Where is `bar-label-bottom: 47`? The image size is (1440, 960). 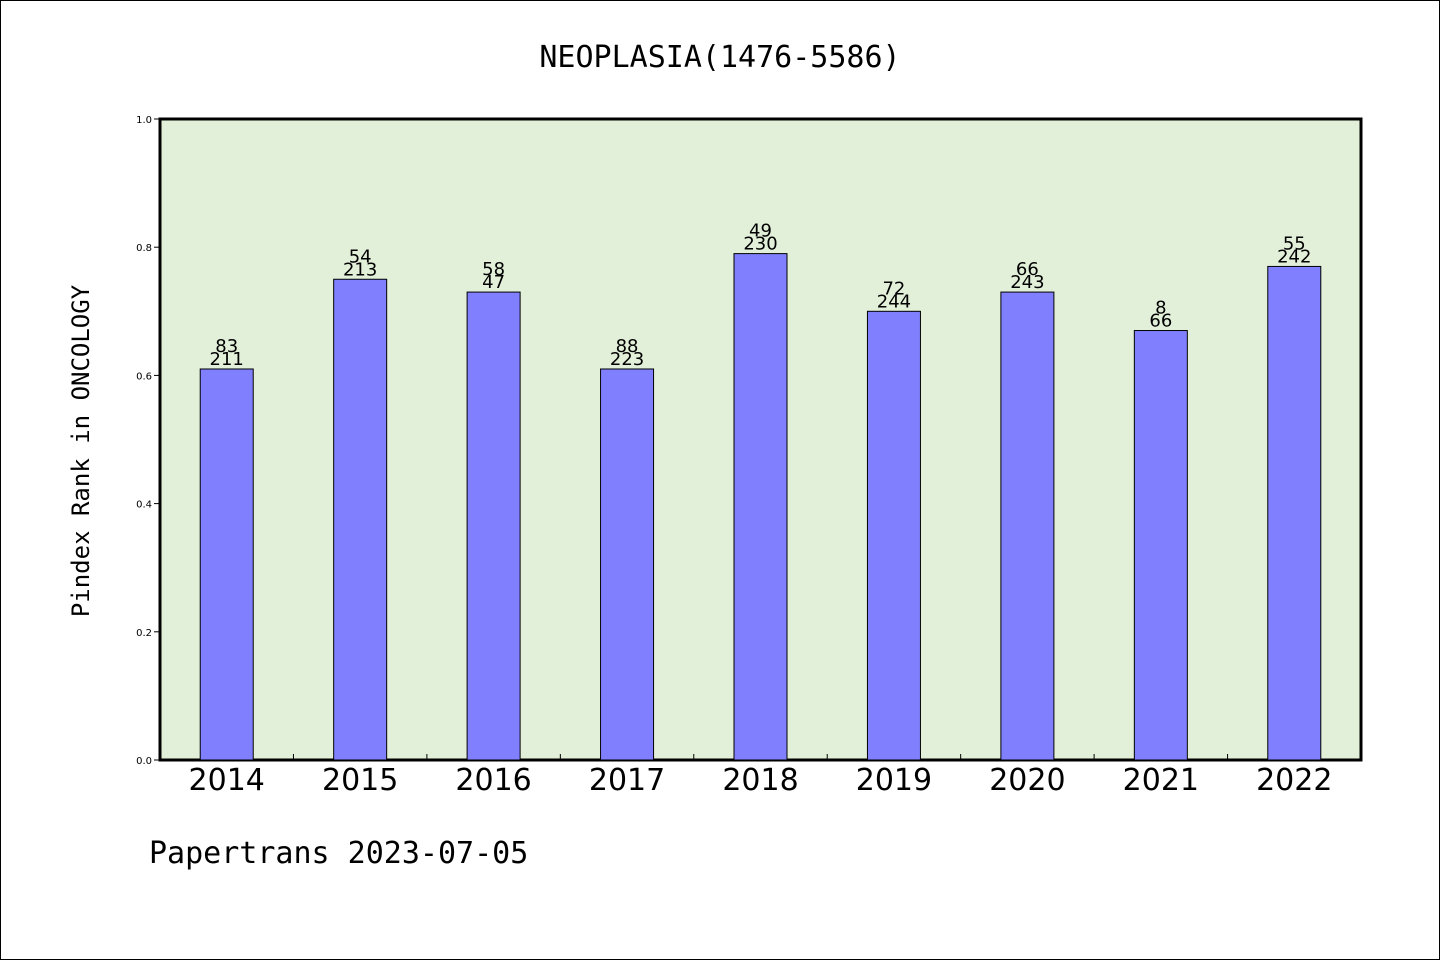
bar-label-bottom: 47 is located at coordinates (493, 282).